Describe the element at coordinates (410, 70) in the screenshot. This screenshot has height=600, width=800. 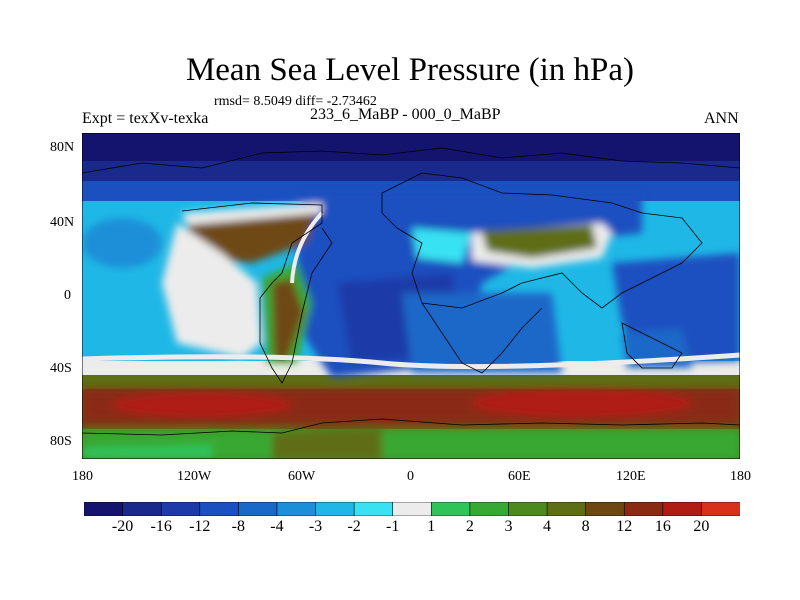
I see `map-title: Mean Sea Level Pressure (in hPa)` at that location.